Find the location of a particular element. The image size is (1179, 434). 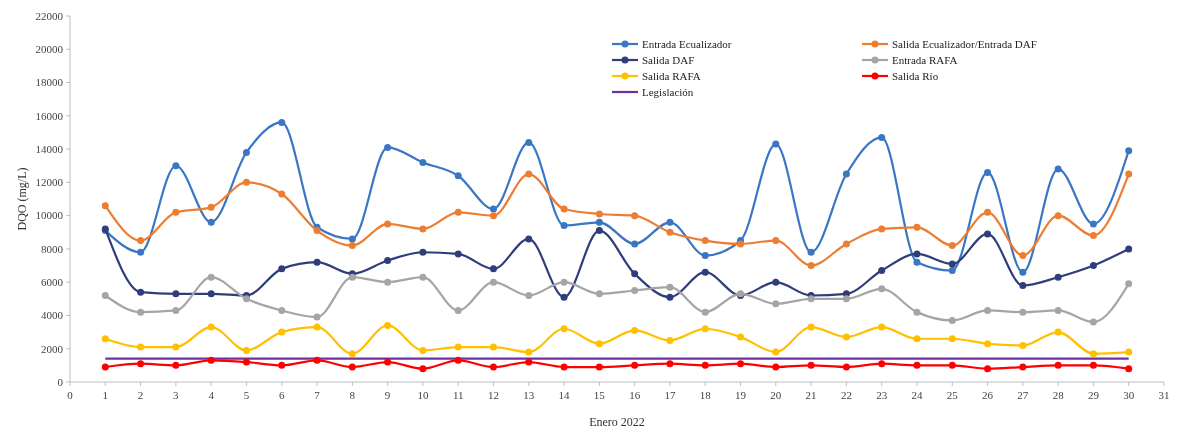

y-tick-label: 10000 is located at coordinates (49, 215).